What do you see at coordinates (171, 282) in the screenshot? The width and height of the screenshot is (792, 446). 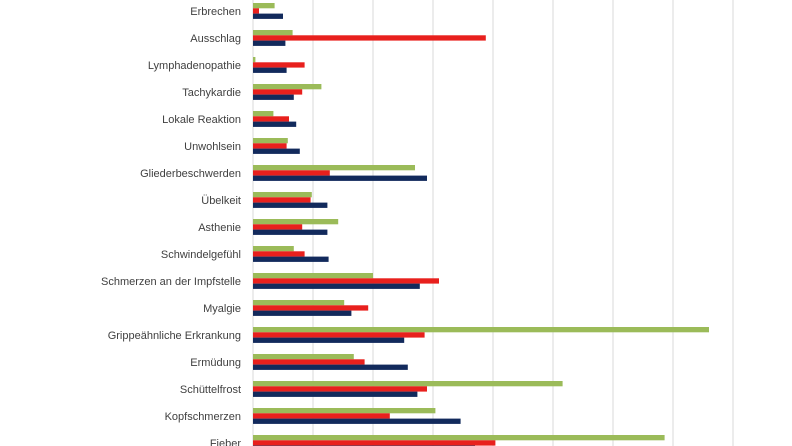 I see `category-label-10: Schmerzen an der Impfstelle` at bounding box center [171, 282].